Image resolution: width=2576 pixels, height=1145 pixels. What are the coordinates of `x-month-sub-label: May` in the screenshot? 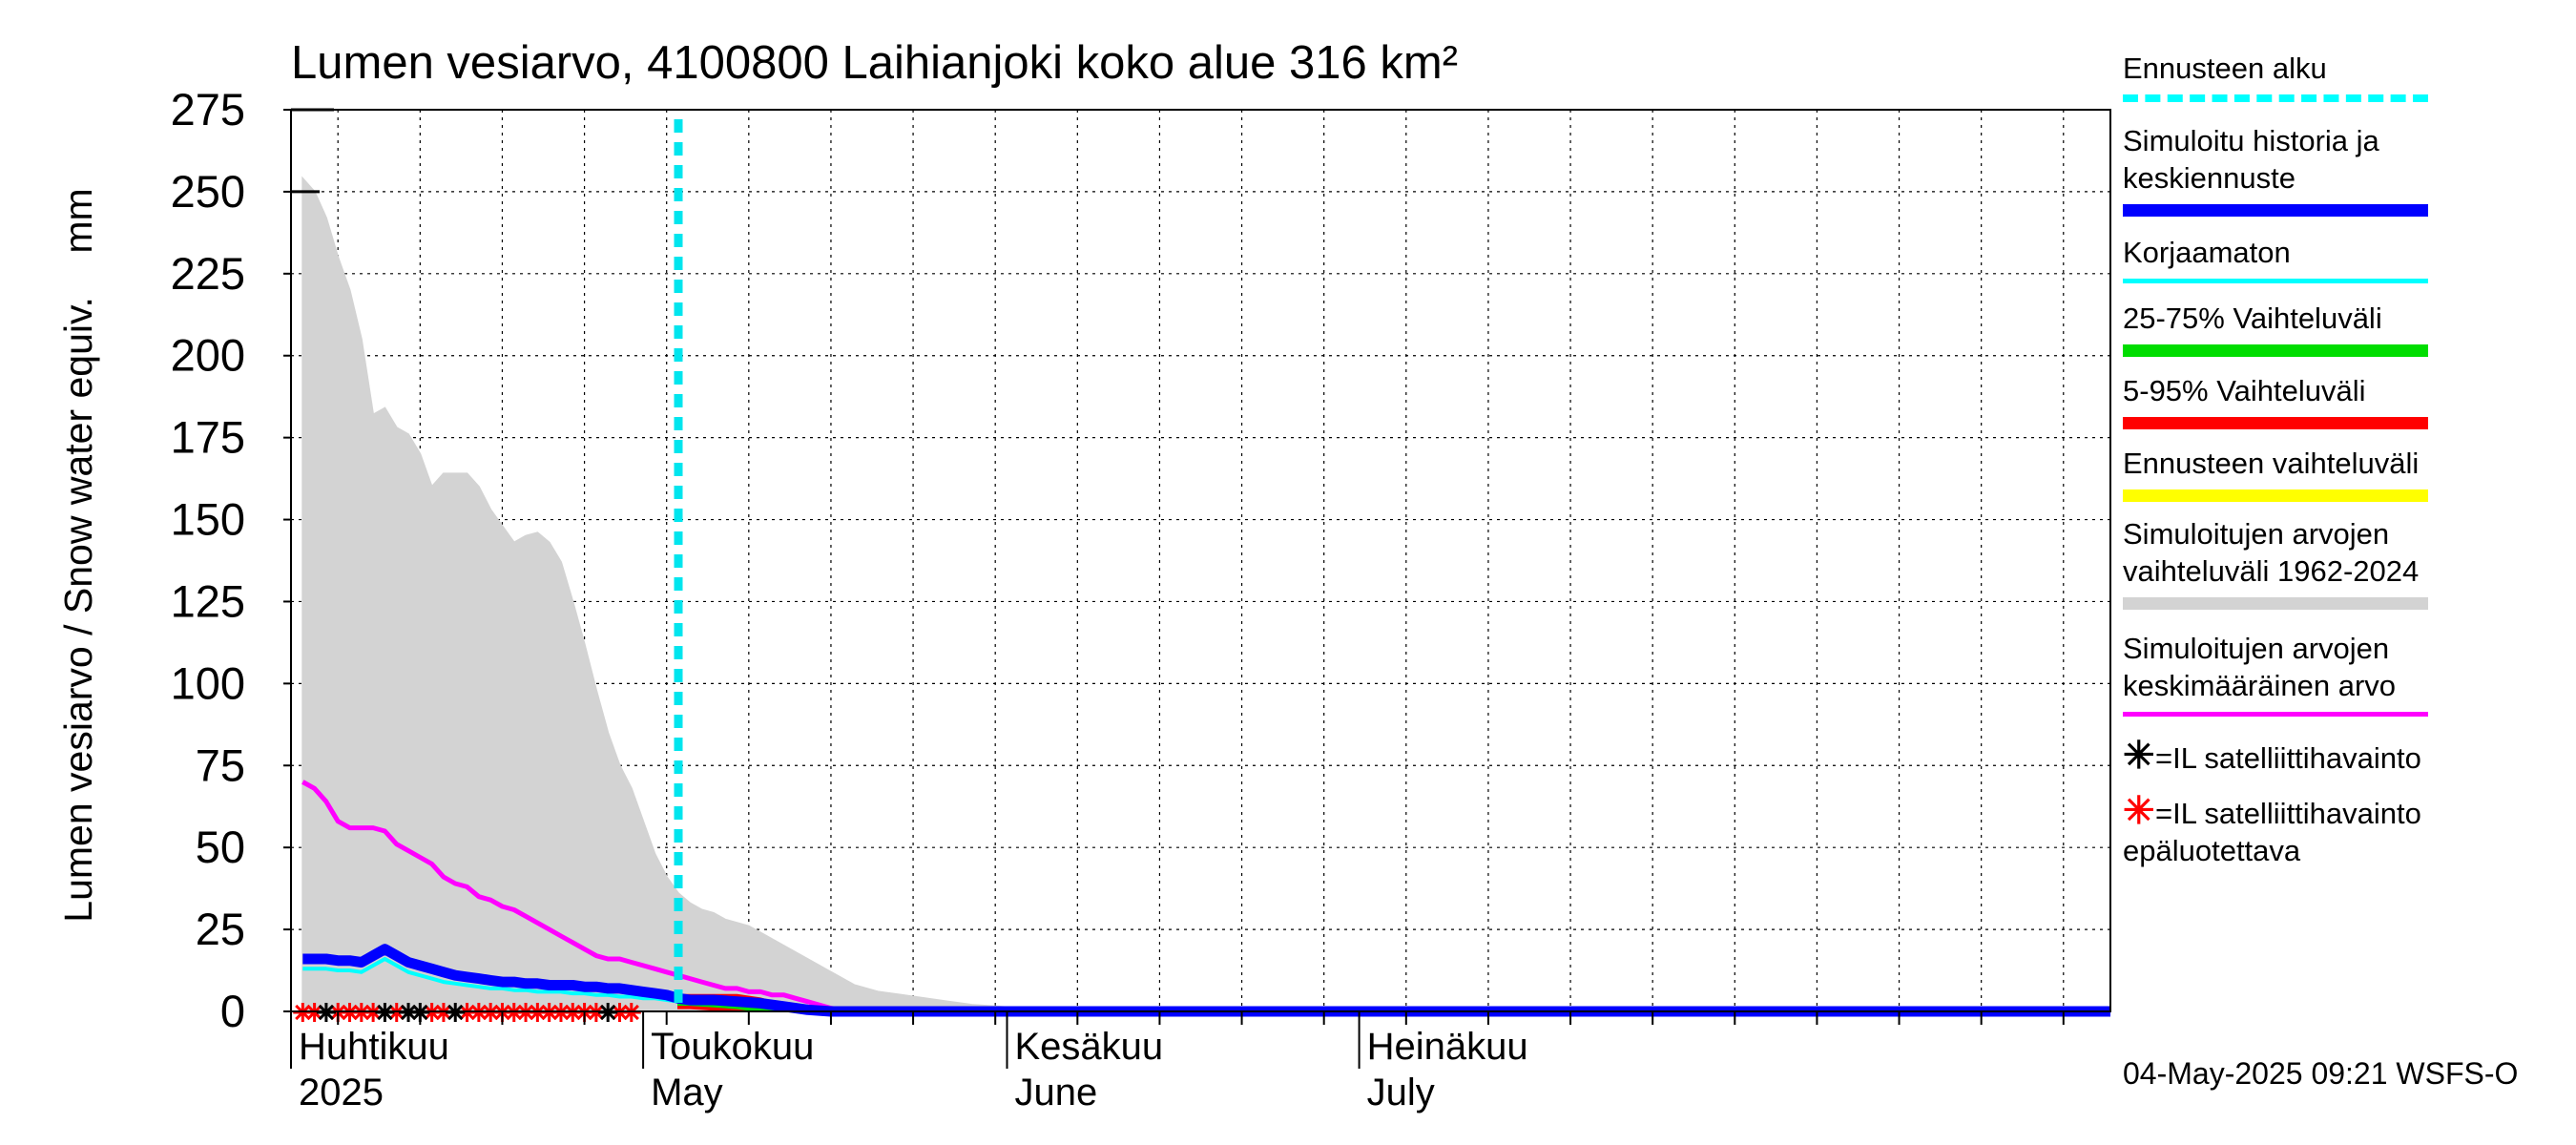 It's located at (687, 1093).